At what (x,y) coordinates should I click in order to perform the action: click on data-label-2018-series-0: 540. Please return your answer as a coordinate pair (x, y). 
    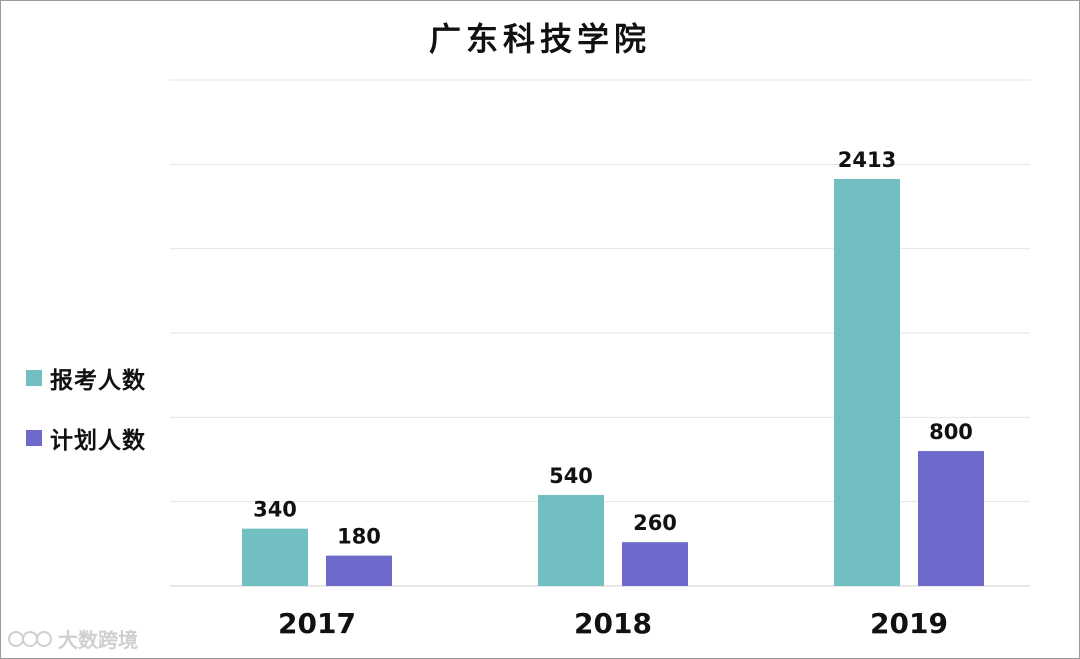
    Looking at the image, I should click on (571, 476).